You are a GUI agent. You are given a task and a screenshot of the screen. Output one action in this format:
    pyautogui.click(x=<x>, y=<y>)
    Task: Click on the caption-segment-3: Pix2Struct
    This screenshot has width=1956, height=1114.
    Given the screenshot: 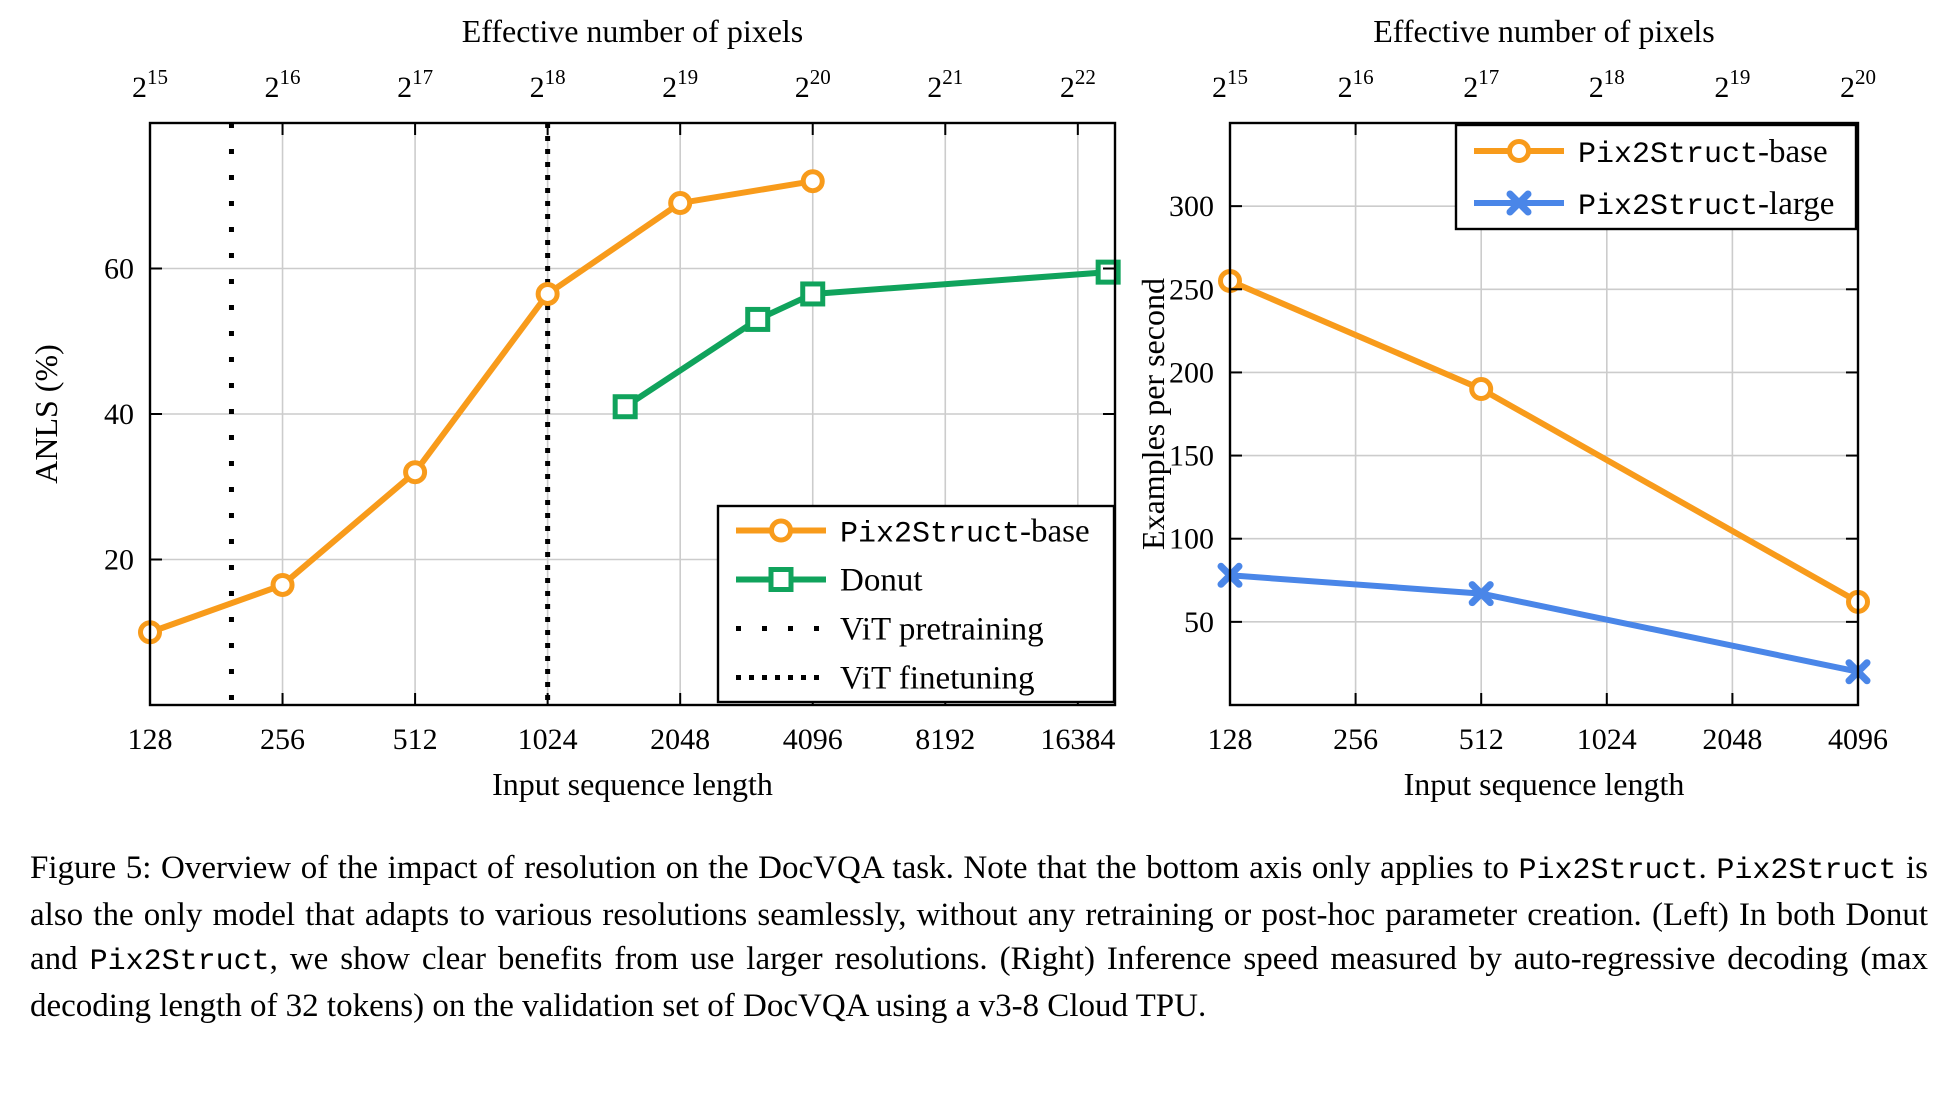 What is the action you would take?
    pyautogui.click(x=1806, y=871)
    